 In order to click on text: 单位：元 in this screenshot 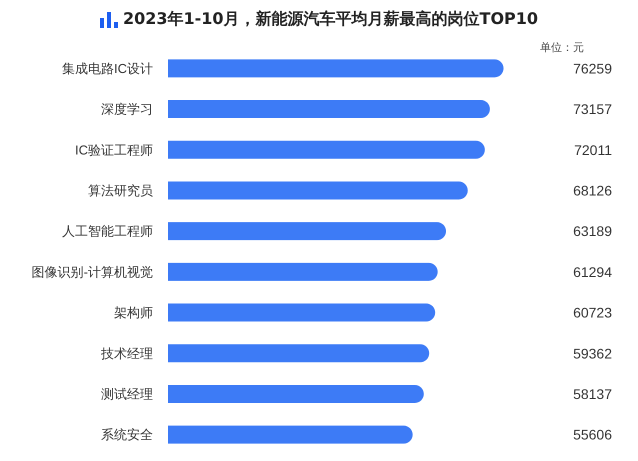, I will do `click(562, 47)`.